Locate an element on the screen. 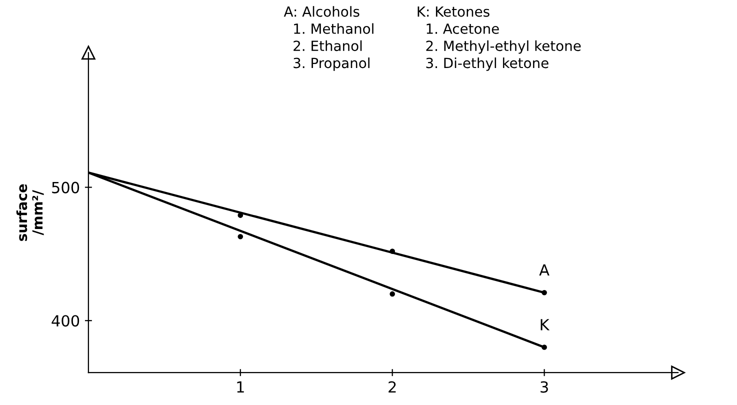 The image size is (737, 405). x-tick-label: 2 is located at coordinates (392, 387).